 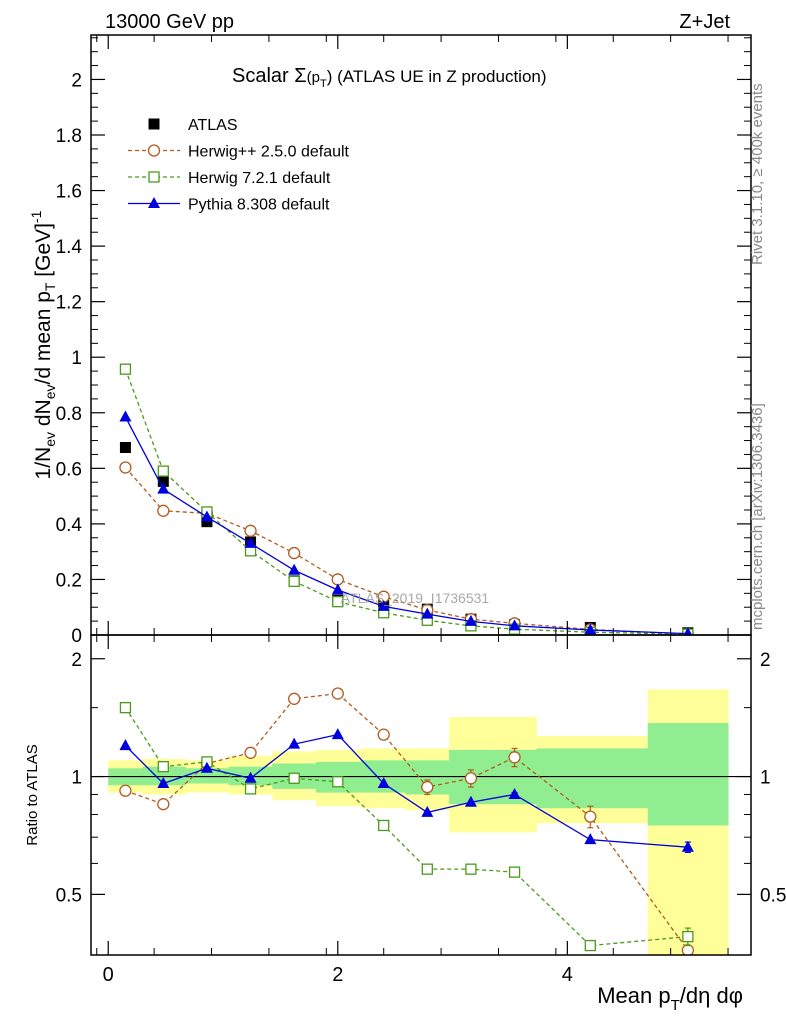 What do you see at coordinates (213, 125) in the screenshot?
I see `legend-label-0: ATLAS` at bounding box center [213, 125].